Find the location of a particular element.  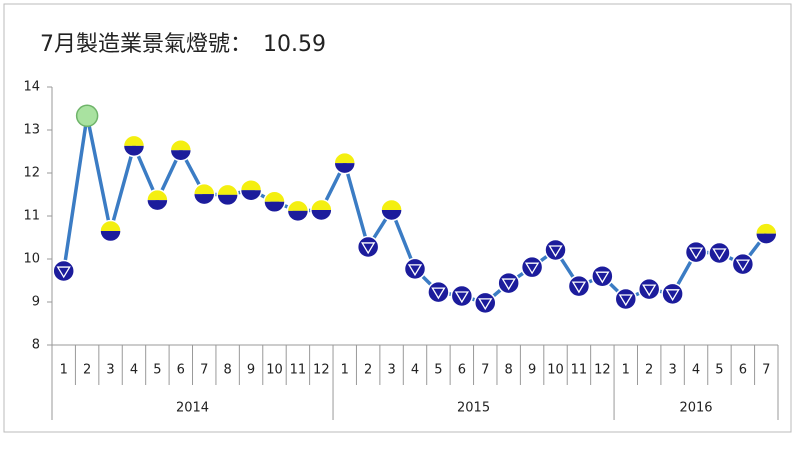

x-tick-label: 11 is located at coordinates (298, 370).